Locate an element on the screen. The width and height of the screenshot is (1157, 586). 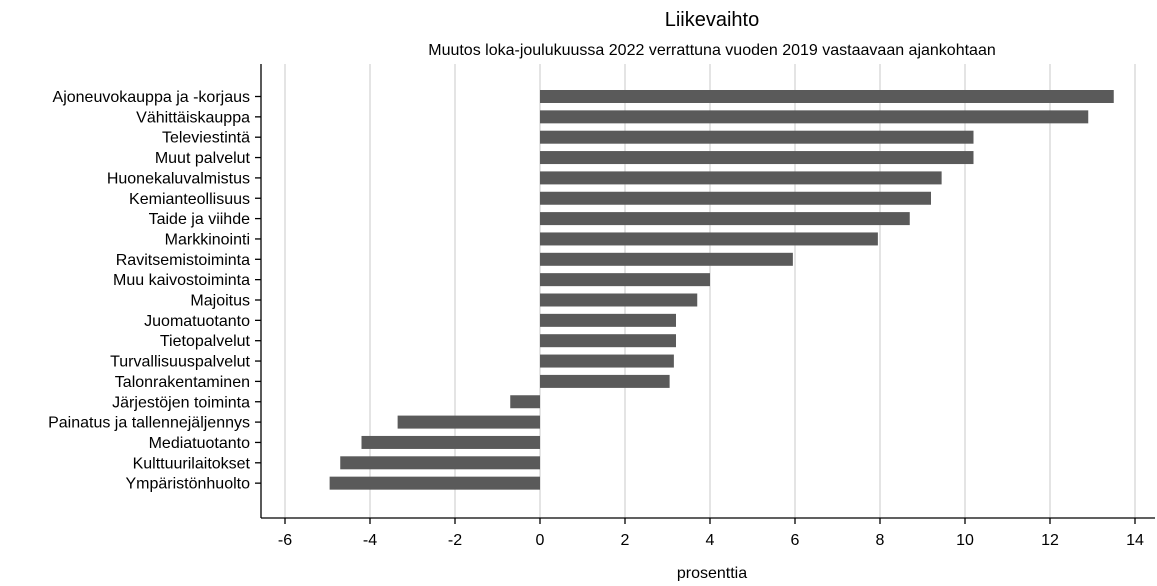
x-tick-label: 14 is located at coordinates (1135, 540).